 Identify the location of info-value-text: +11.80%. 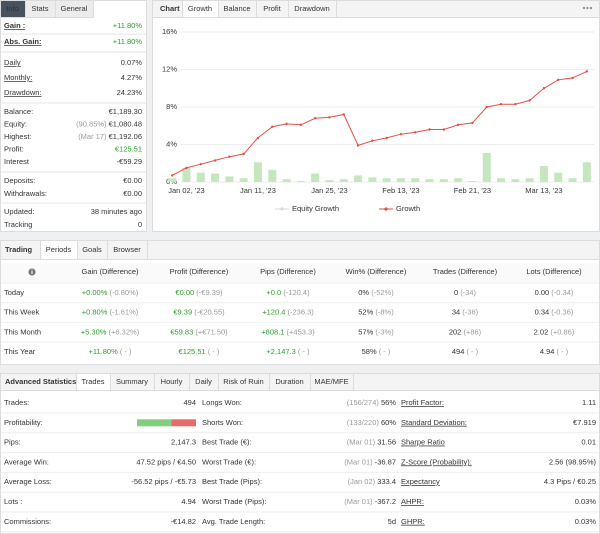
(128, 41).